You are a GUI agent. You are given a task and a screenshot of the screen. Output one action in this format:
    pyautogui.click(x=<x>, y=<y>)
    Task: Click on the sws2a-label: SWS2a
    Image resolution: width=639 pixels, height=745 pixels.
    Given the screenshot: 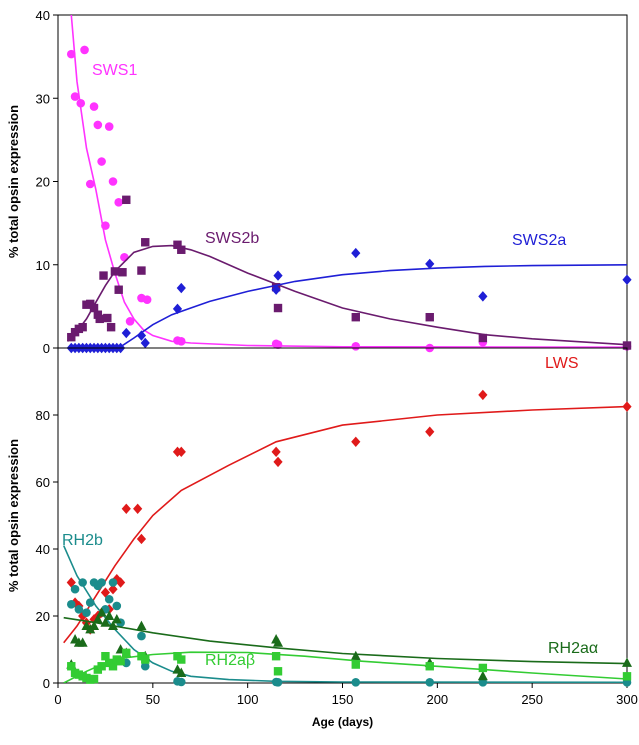 What is the action you would take?
    pyautogui.click(x=539, y=240)
    